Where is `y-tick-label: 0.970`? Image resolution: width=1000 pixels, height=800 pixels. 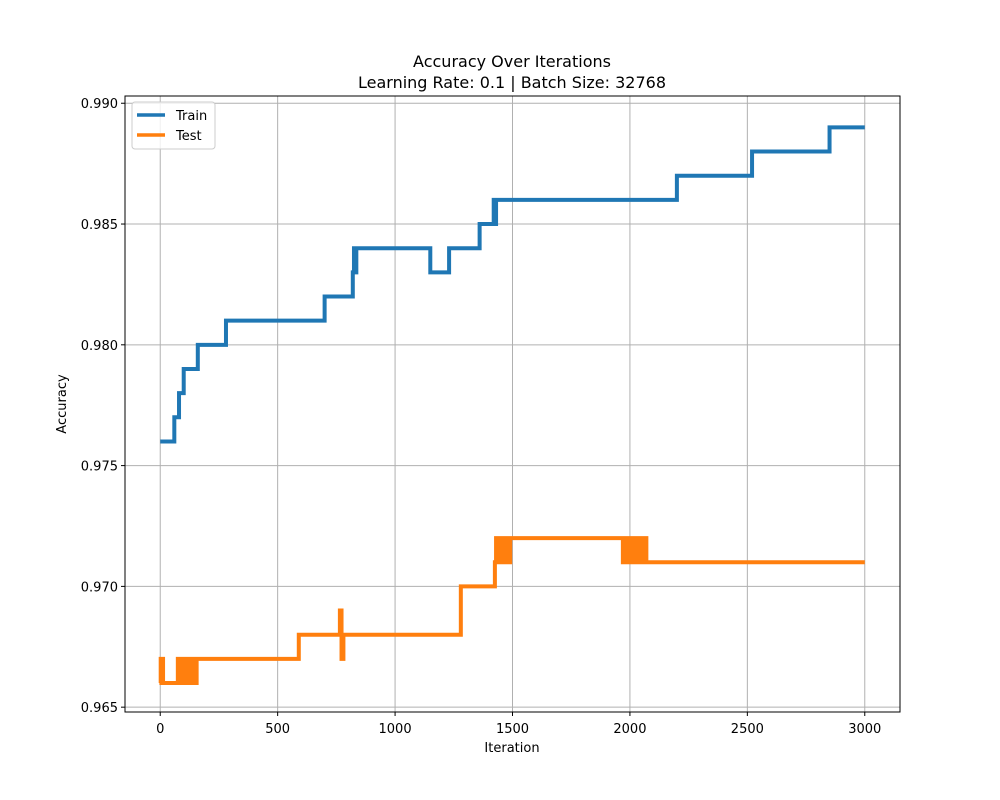 y-tick-label: 0.970 is located at coordinates (99, 587).